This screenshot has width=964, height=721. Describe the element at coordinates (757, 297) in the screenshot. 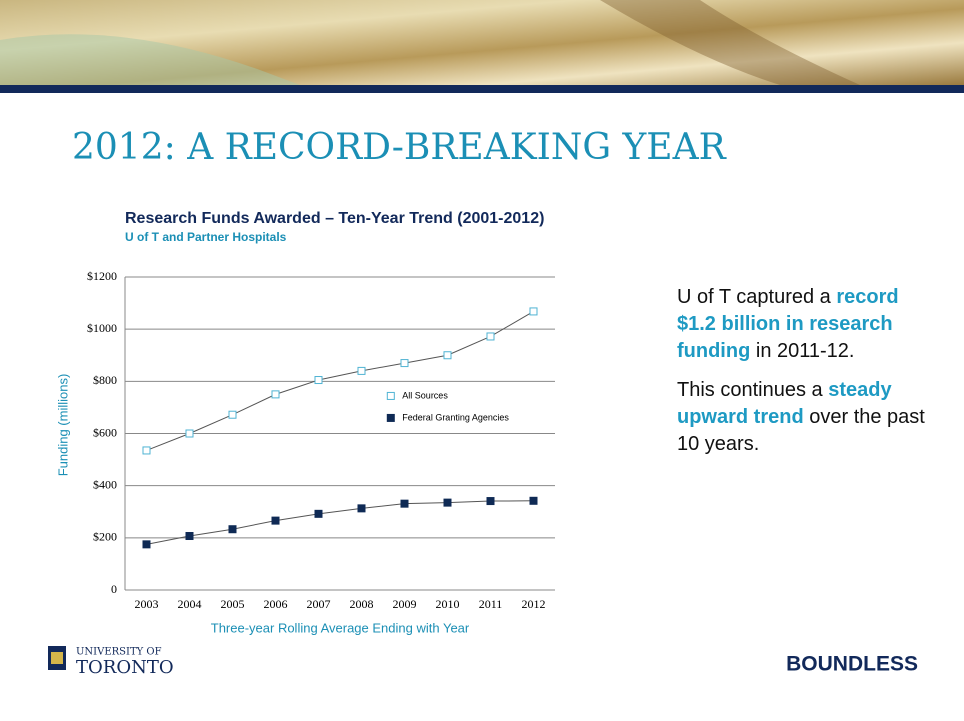

I see `text-segment: U of T captured a` at that location.